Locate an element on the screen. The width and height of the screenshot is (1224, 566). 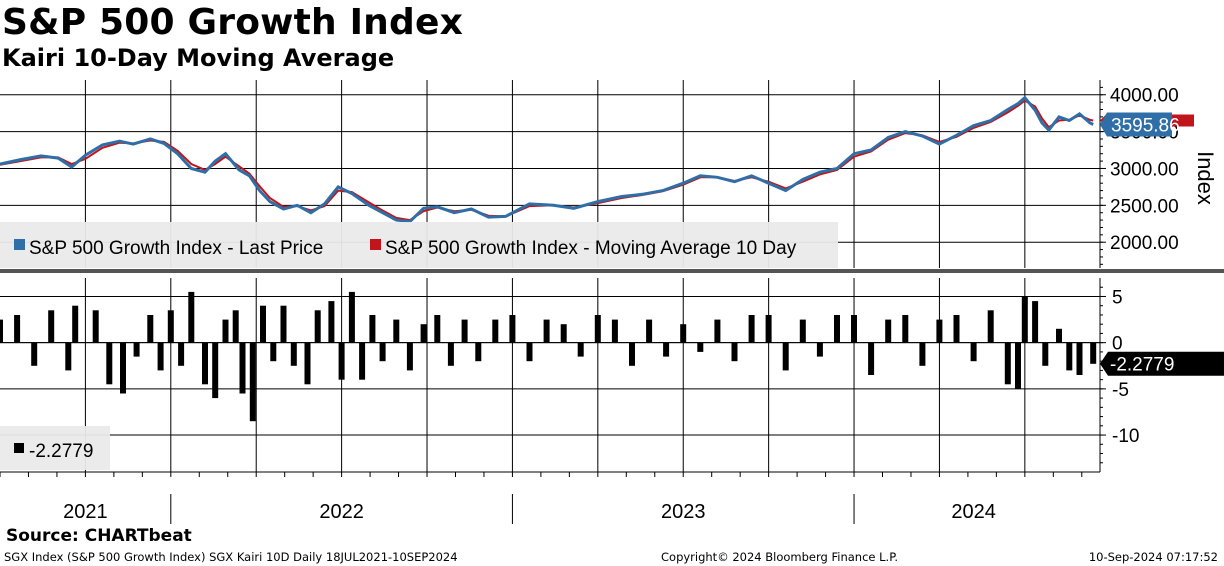
kairi-ytick-label: -10 is located at coordinates (1125, 436).